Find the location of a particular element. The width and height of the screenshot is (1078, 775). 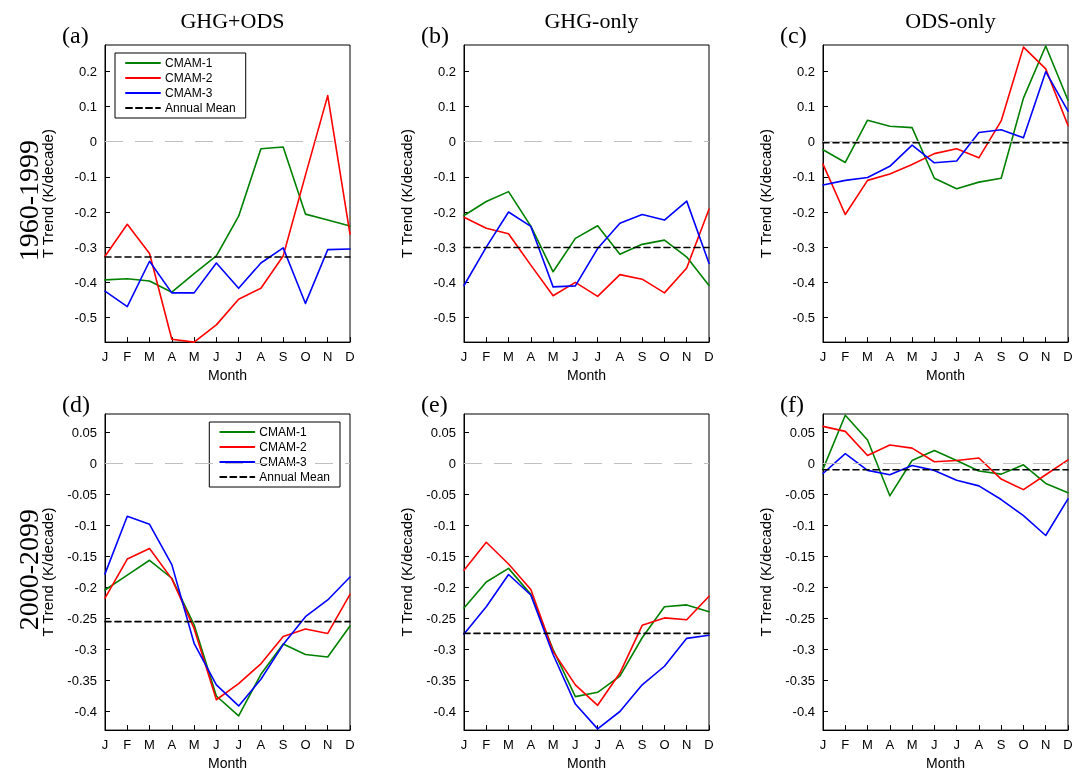

chart-title: GHG+ODS is located at coordinates (232, 20).